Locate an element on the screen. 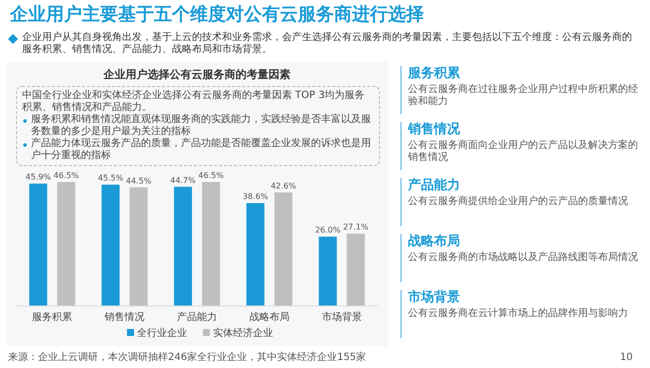 This screenshot has height=368, width=650. x-tick-label: 销售情况 is located at coordinates (124, 317).